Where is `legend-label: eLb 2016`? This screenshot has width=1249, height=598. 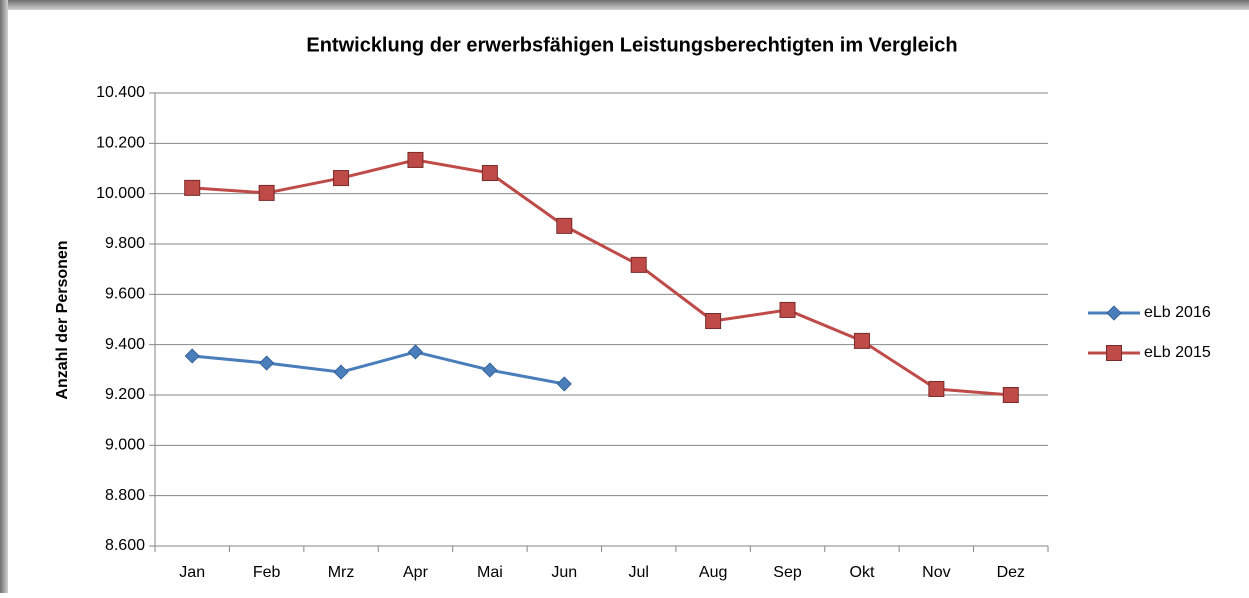 legend-label: eLb 2016 is located at coordinates (1177, 312).